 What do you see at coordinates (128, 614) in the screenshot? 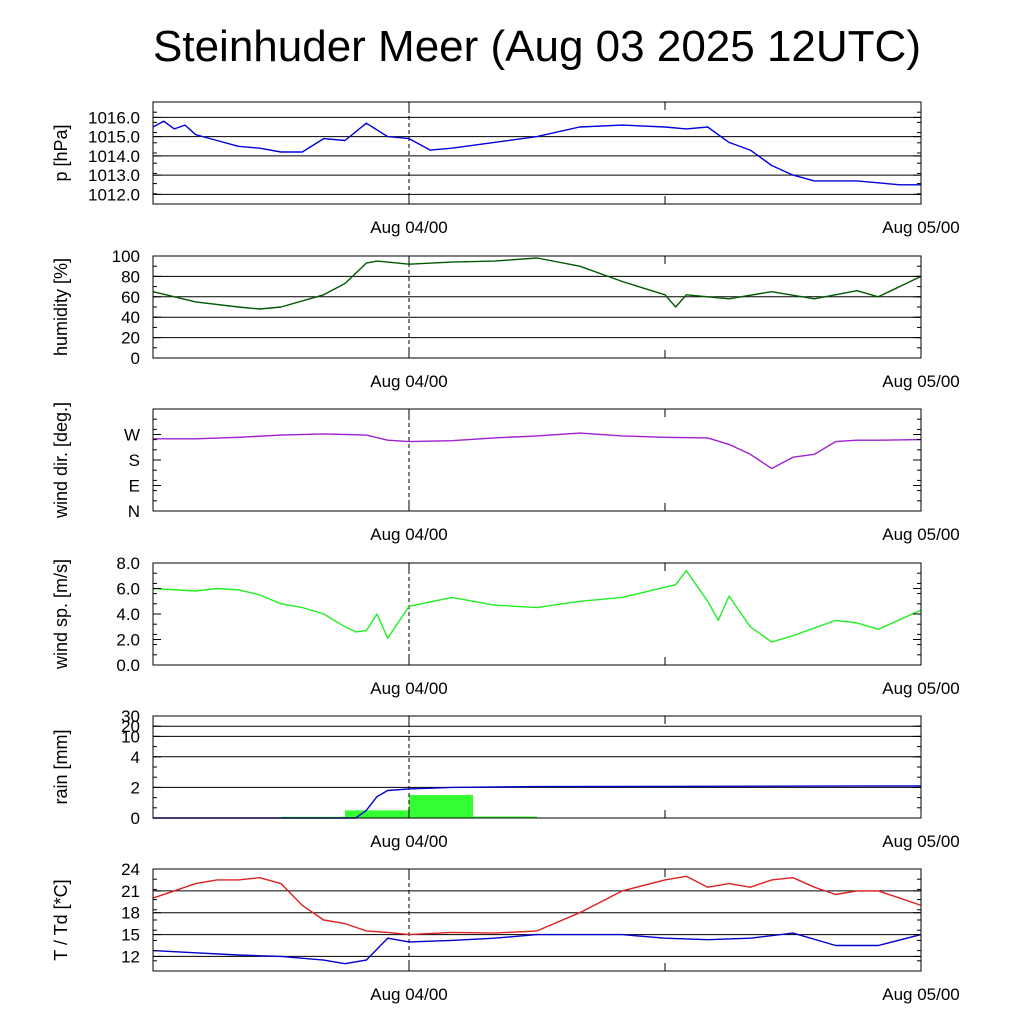
I see `y-tick-label: 4.0` at bounding box center [128, 614].